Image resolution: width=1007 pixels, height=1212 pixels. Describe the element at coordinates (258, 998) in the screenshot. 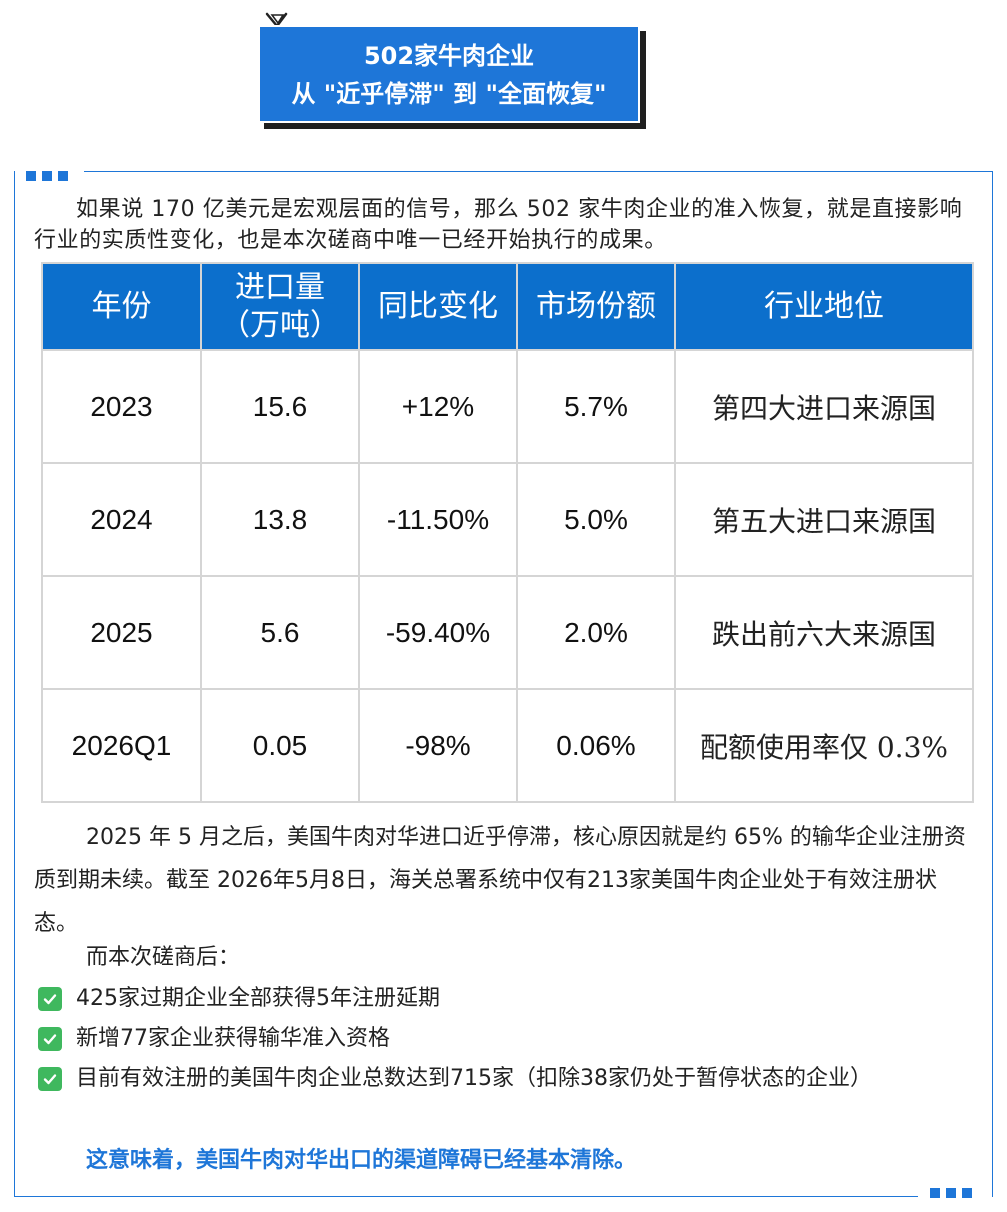

I see `checklist-text: 425家过期企业全部获得5年注册延期` at that location.